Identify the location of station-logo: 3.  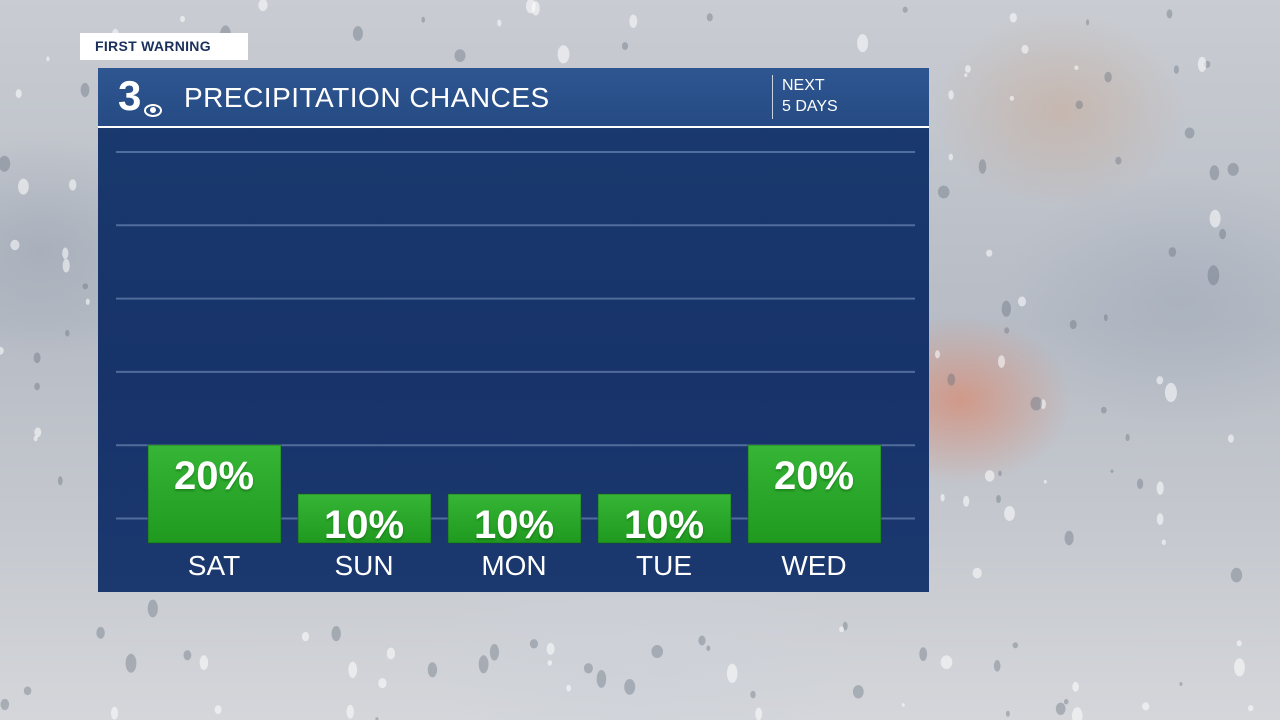
(140, 96).